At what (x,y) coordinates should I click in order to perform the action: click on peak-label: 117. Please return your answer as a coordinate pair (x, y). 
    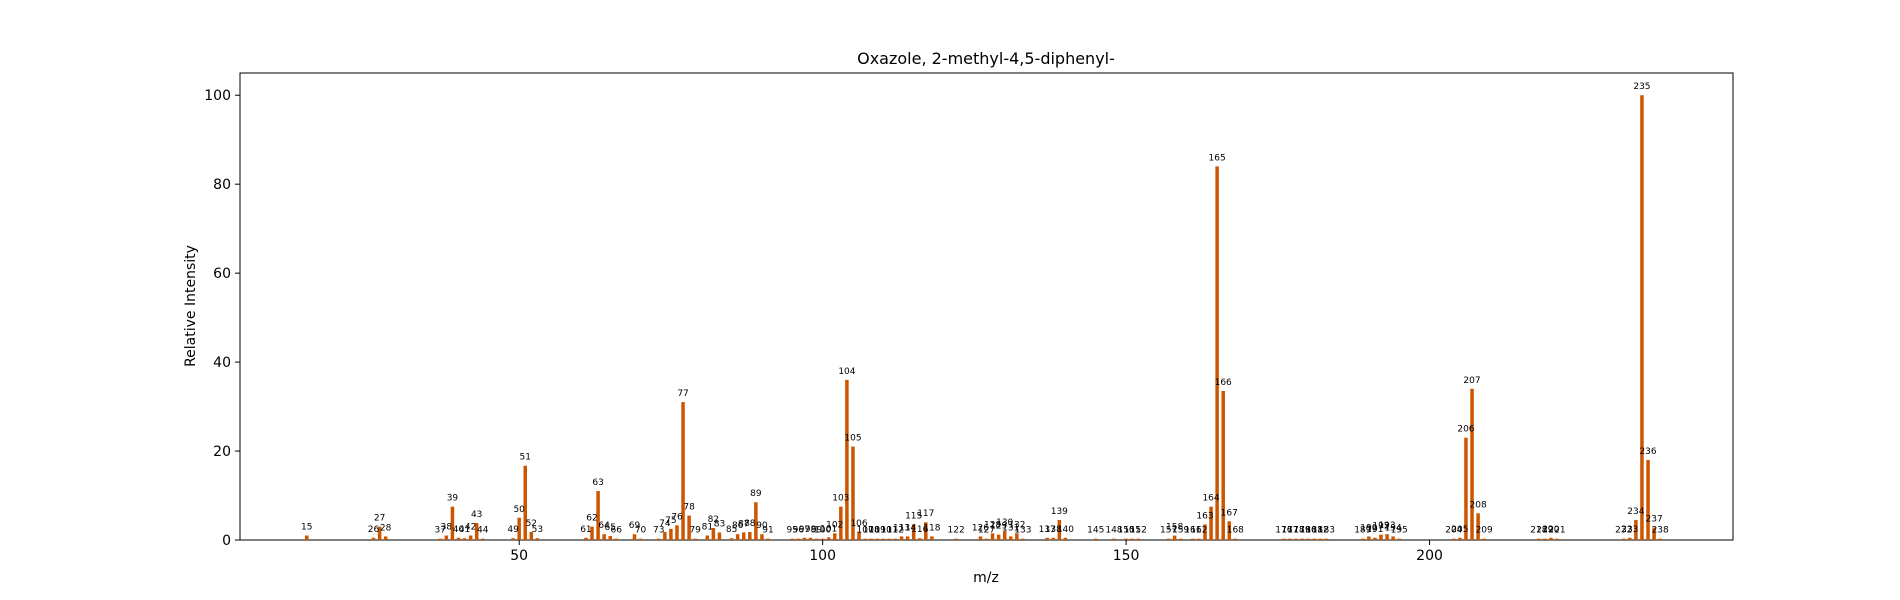
    Looking at the image, I should click on (925, 514).